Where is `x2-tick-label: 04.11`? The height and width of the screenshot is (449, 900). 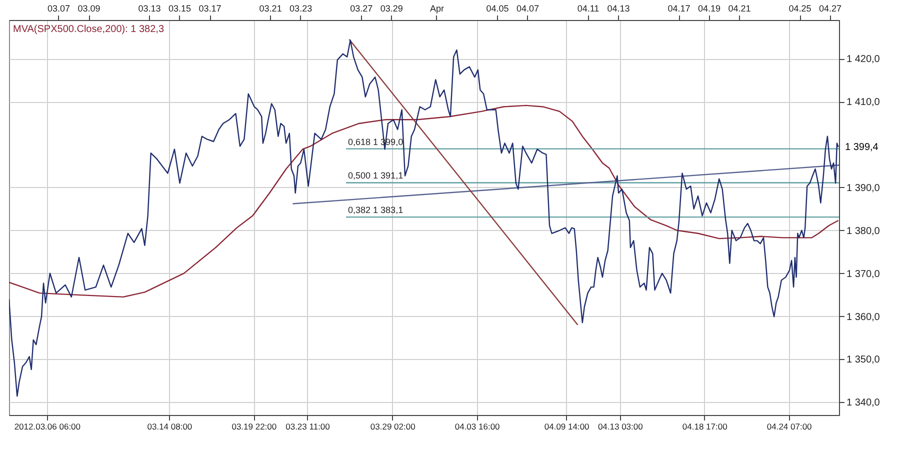 x2-tick-label: 04.11 is located at coordinates (588, 9).